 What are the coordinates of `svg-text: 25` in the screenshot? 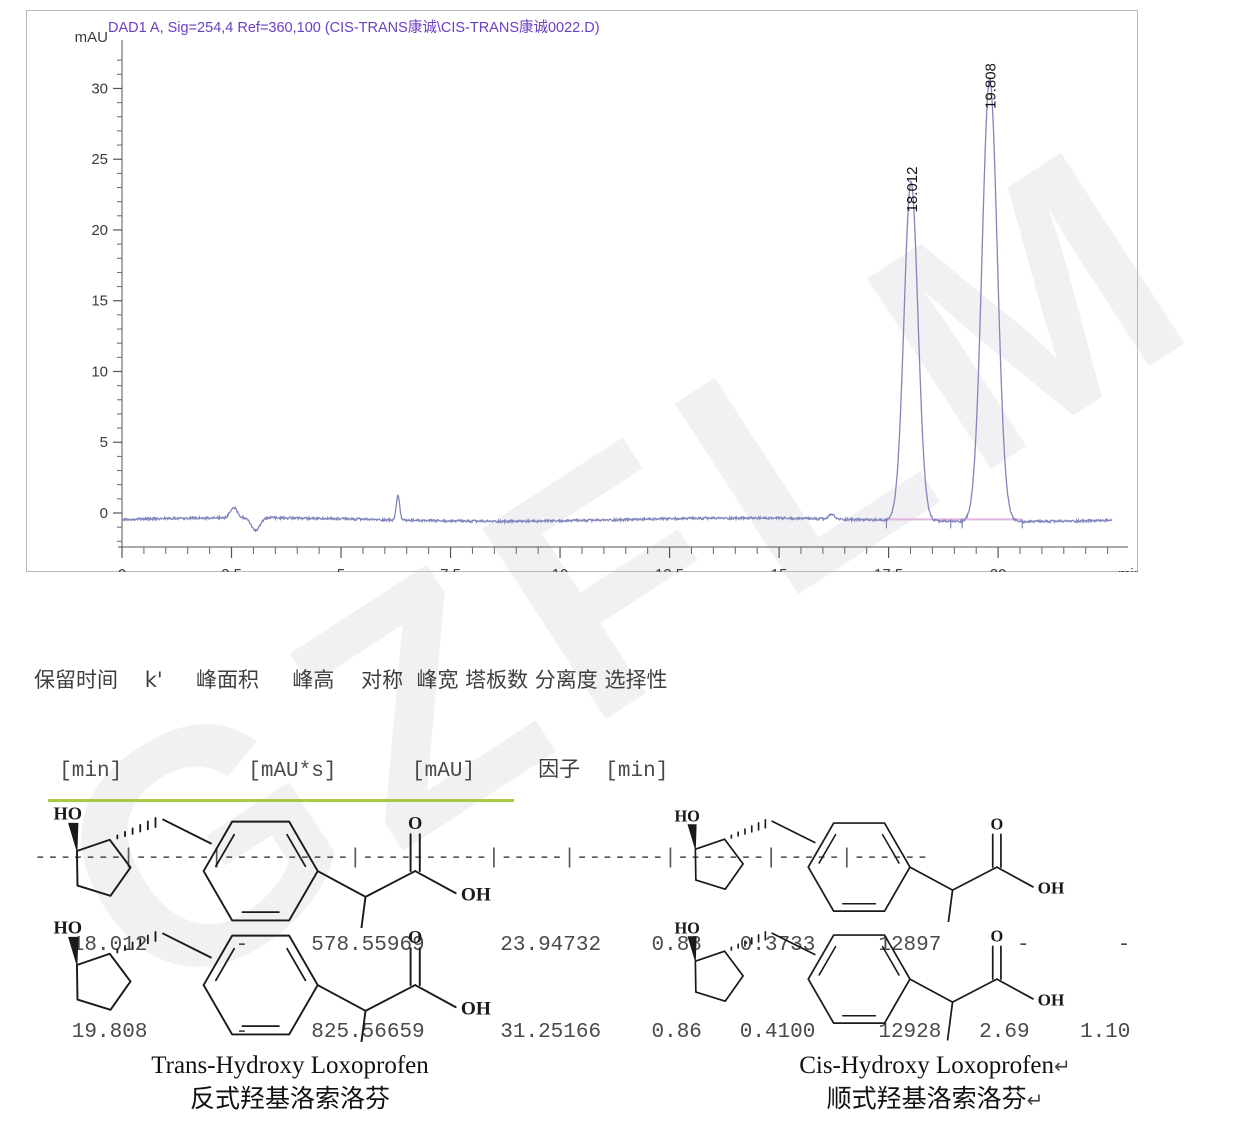 It's located at (99, 159).